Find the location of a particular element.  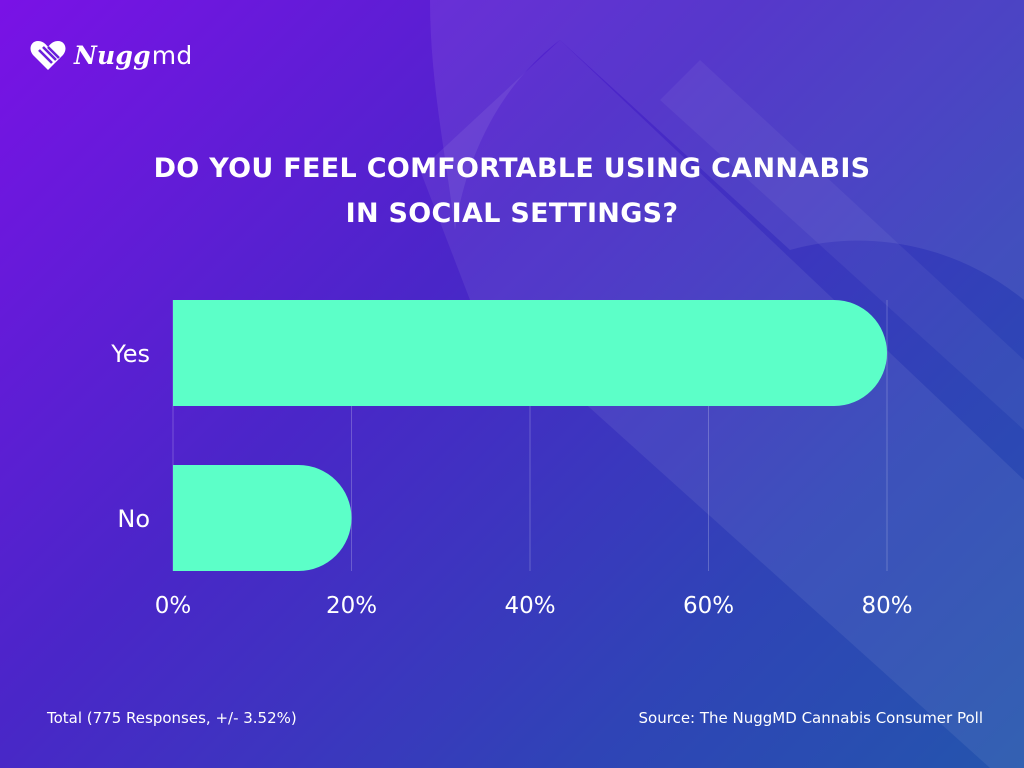

chart-title-line-1: DO YOU FEEL COMFORTABLE USING CANNABIS is located at coordinates (512, 168).